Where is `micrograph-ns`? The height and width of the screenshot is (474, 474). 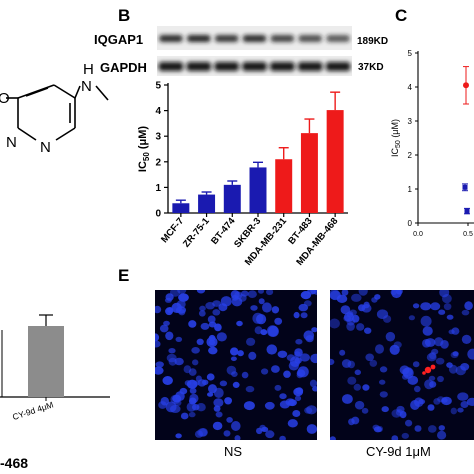
micrograph-ns is located at coordinates (236, 365).